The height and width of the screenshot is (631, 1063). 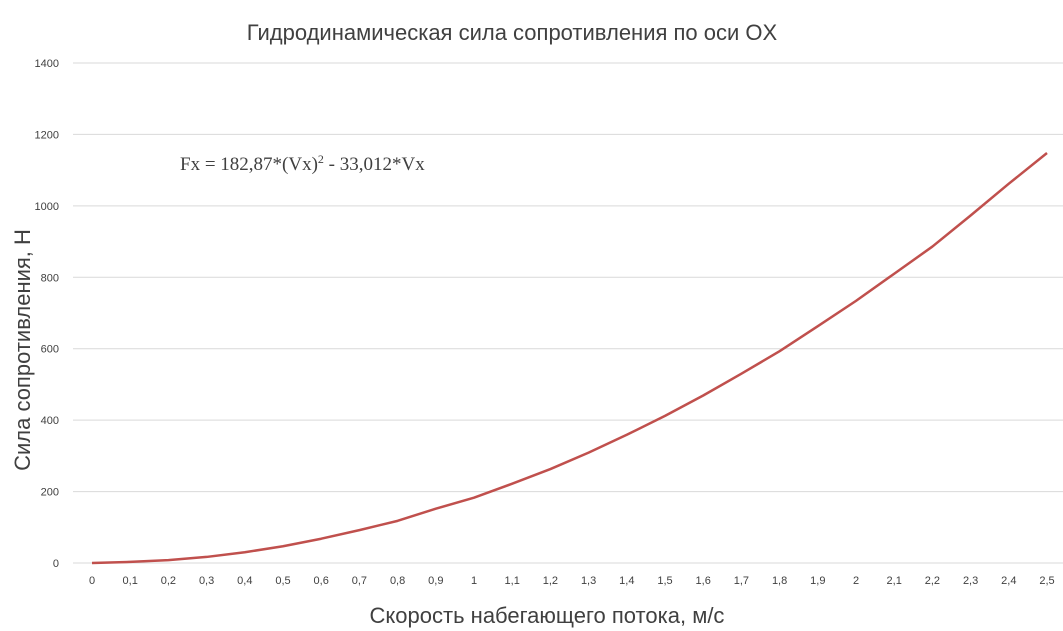 What do you see at coordinates (626, 581) in the screenshot?
I see `x-tick-label: 1,4` at bounding box center [626, 581].